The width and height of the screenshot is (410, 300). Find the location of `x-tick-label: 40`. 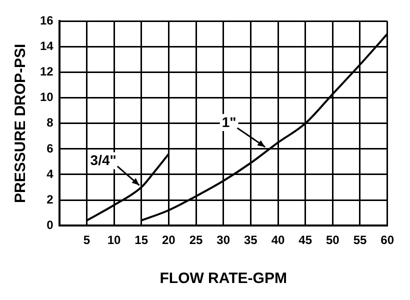

x-tick-label: 40 is located at coordinates (278, 240).